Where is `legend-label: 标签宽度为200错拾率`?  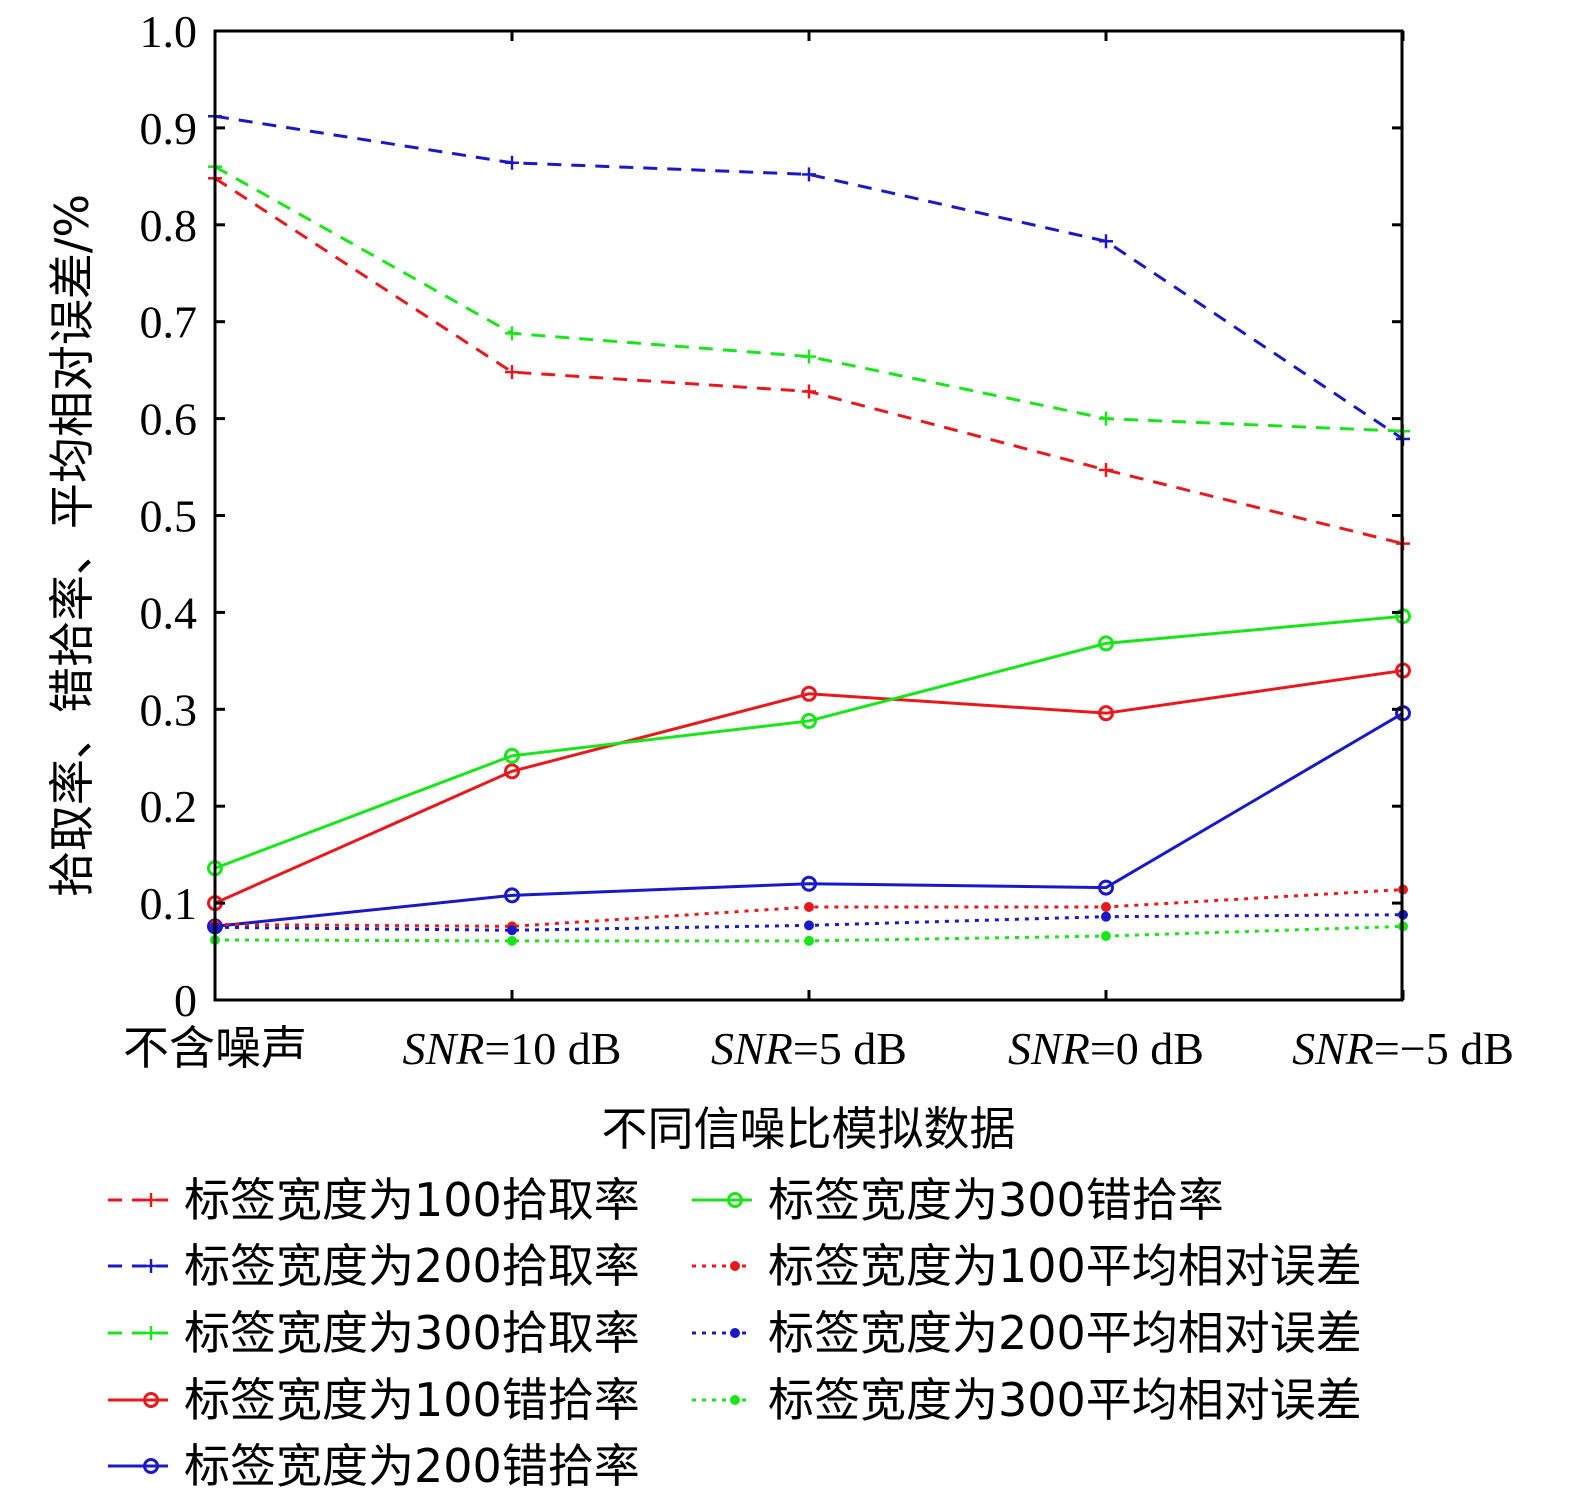
legend-label: 标签宽度为200错拾率 is located at coordinates (412, 1466).